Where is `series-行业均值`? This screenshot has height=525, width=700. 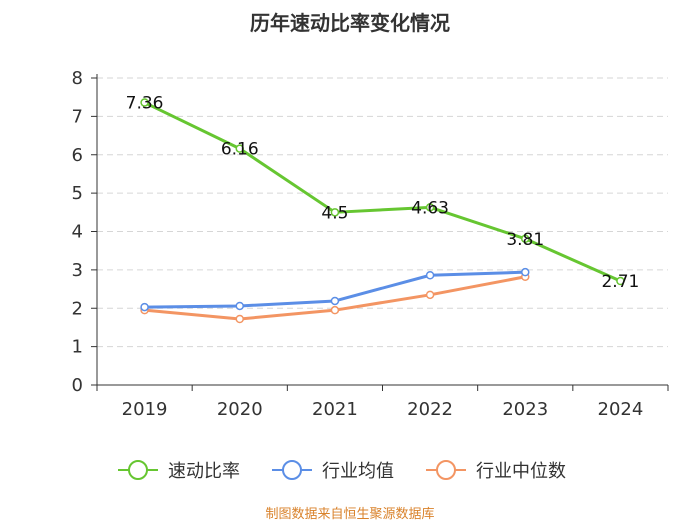
series-行业均值 is located at coordinates (335, 289).